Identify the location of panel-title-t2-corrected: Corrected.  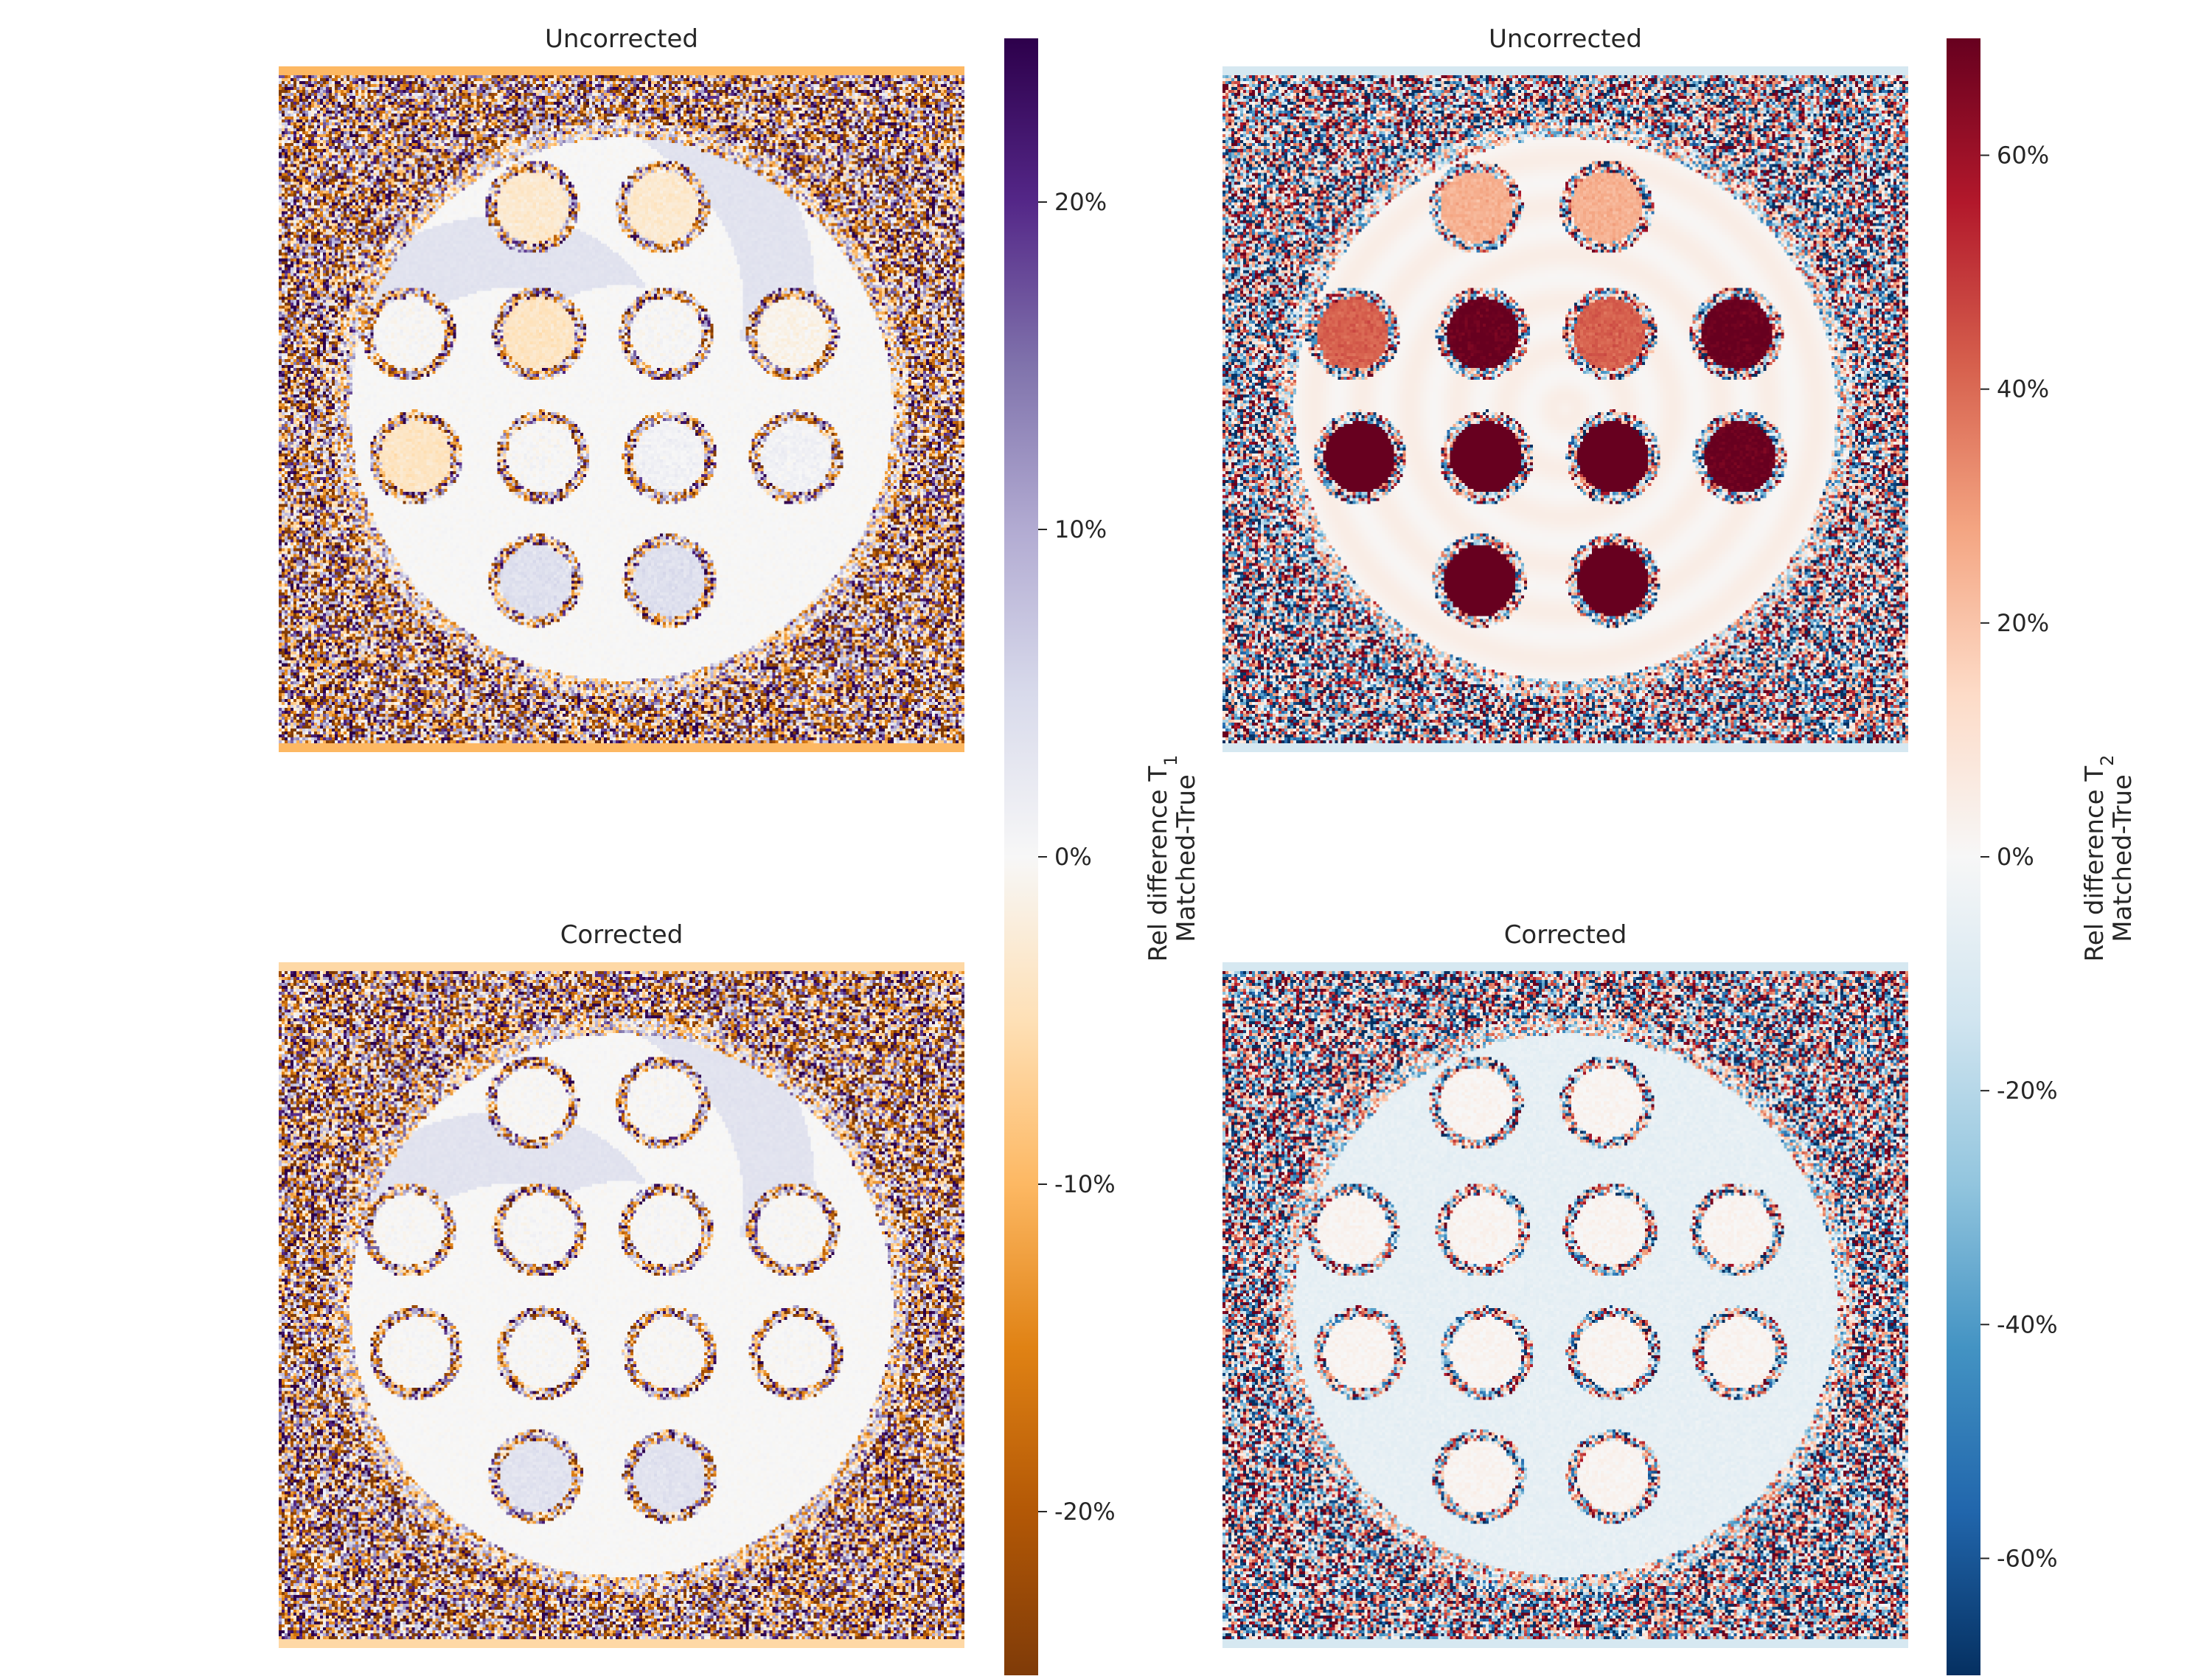
(1565, 935).